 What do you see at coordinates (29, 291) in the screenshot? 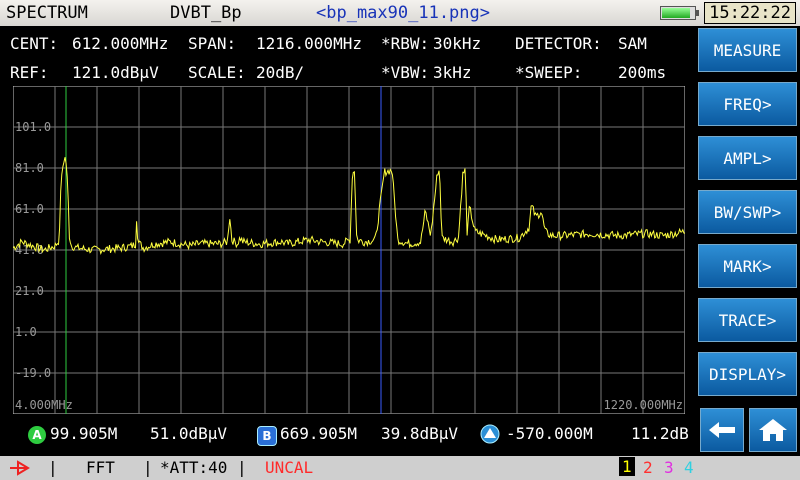
I see `y-tick-label: 21.0` at bounding box center [29, 291].